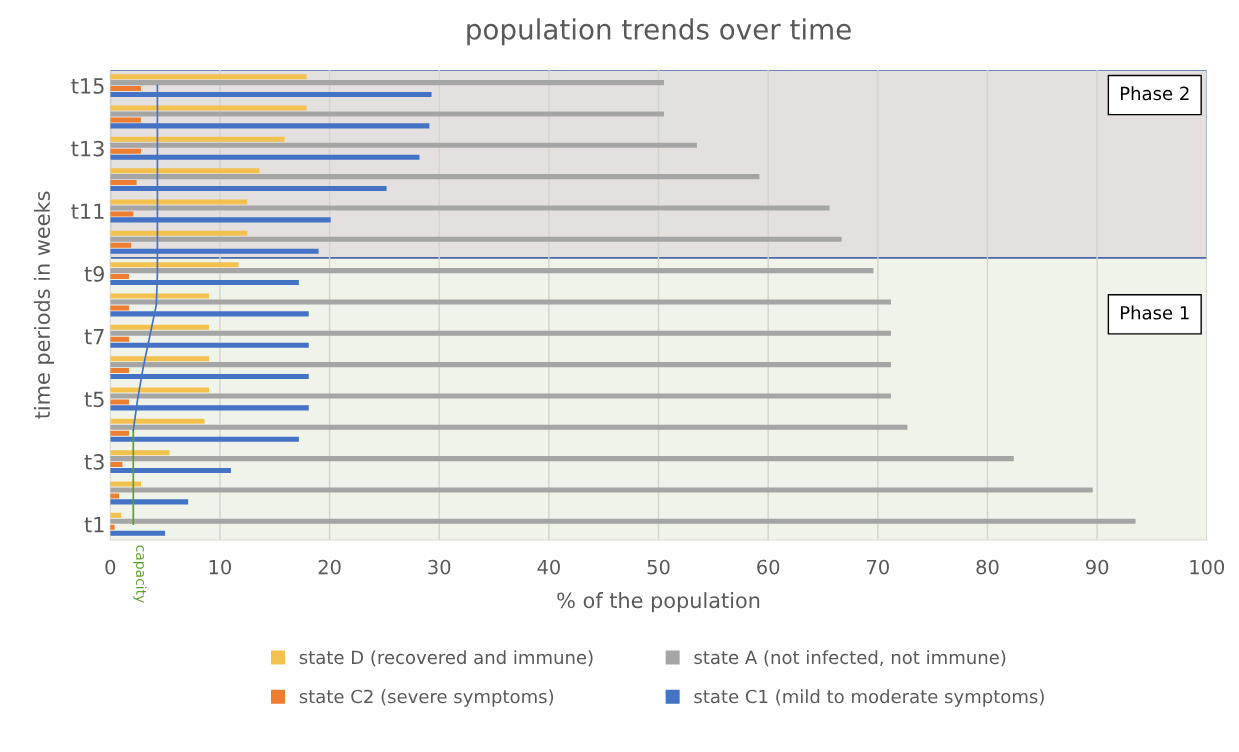  What do you see at coordinates (110, 567) in the screenshot?
I see `x-tick-label: 0` at bounding box center [110, 567].